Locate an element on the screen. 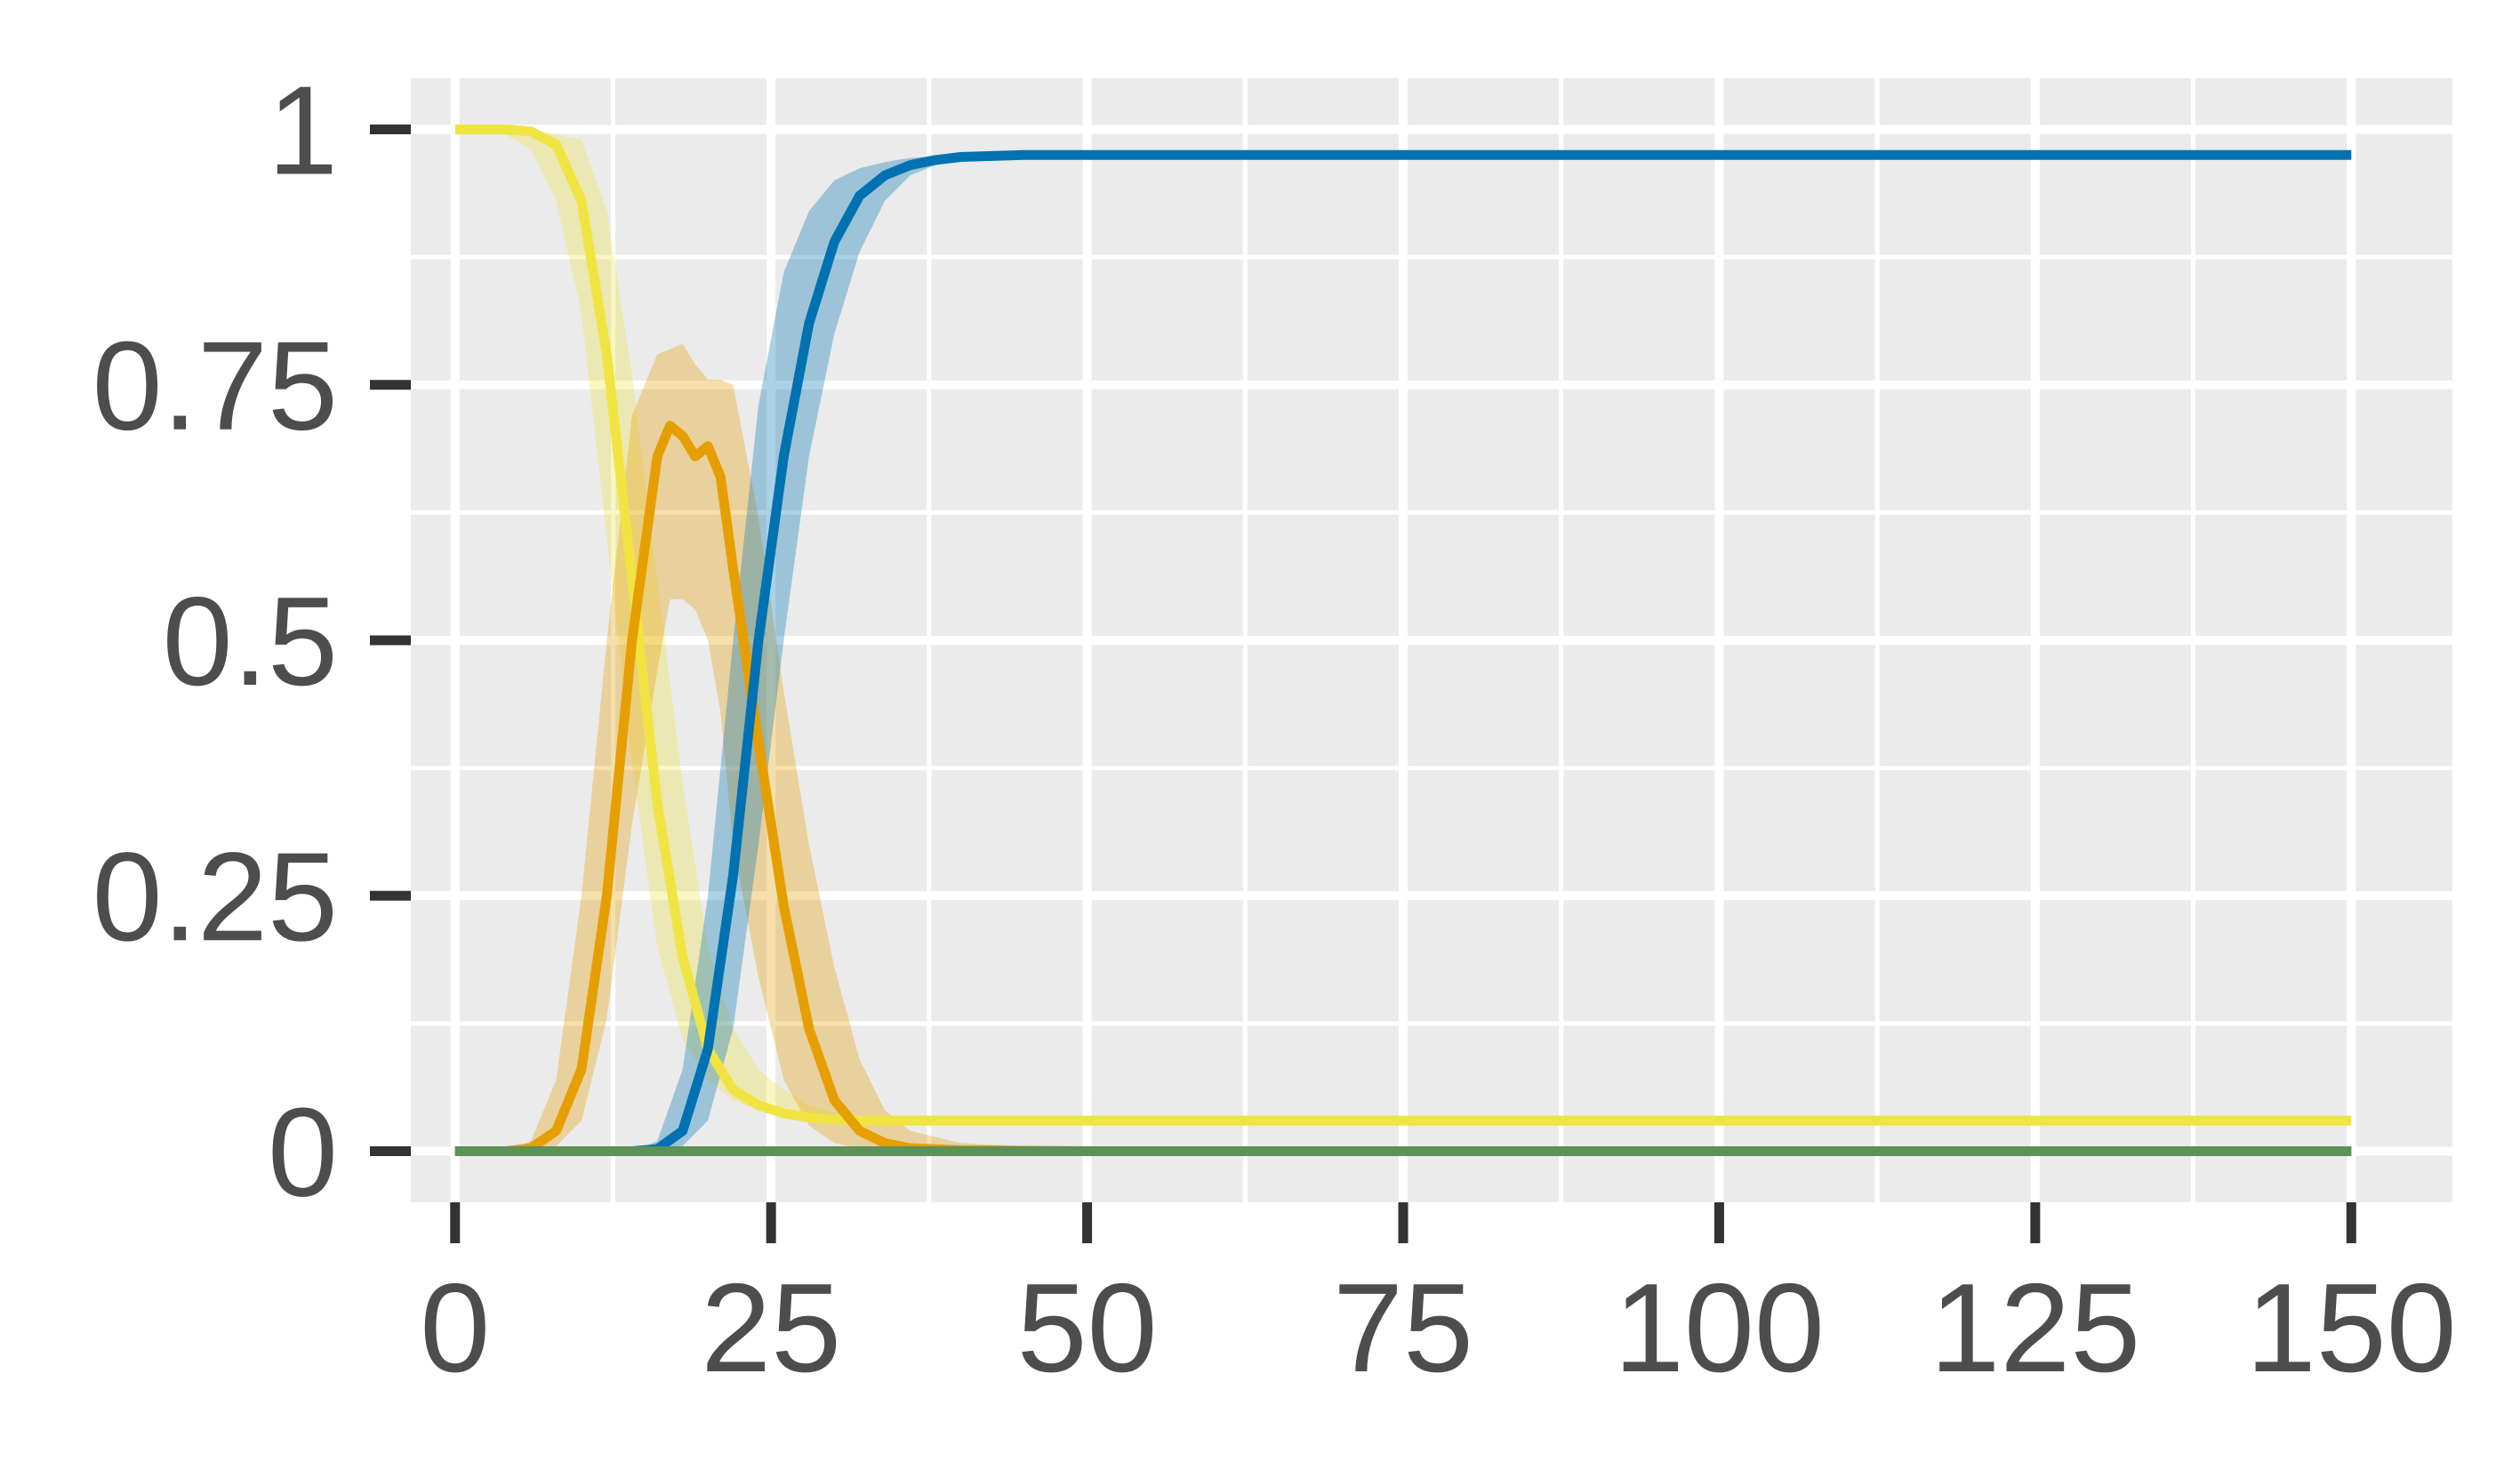  y-tick-label: 0.5 is located at coordinates (251, 641).